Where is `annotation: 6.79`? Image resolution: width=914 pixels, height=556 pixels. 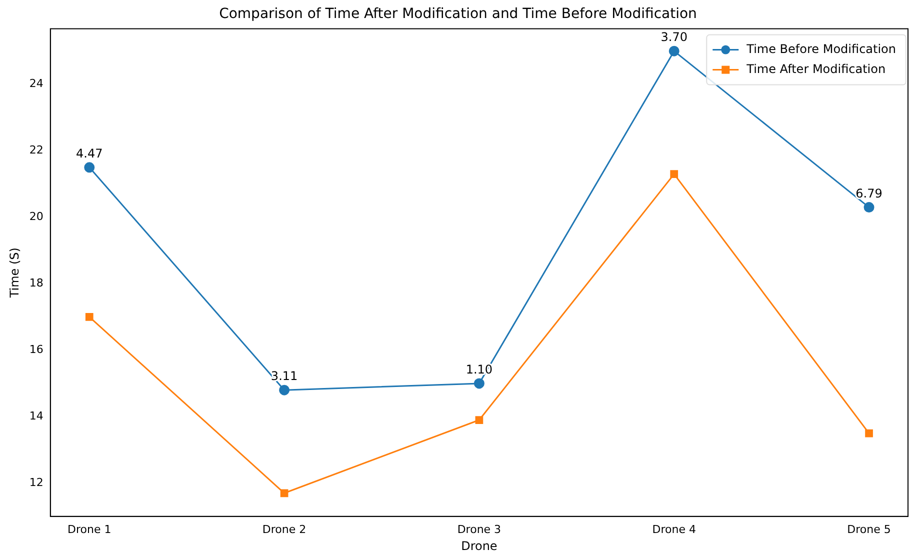
annotation: 6.79 is located at coordinates (869, 193).